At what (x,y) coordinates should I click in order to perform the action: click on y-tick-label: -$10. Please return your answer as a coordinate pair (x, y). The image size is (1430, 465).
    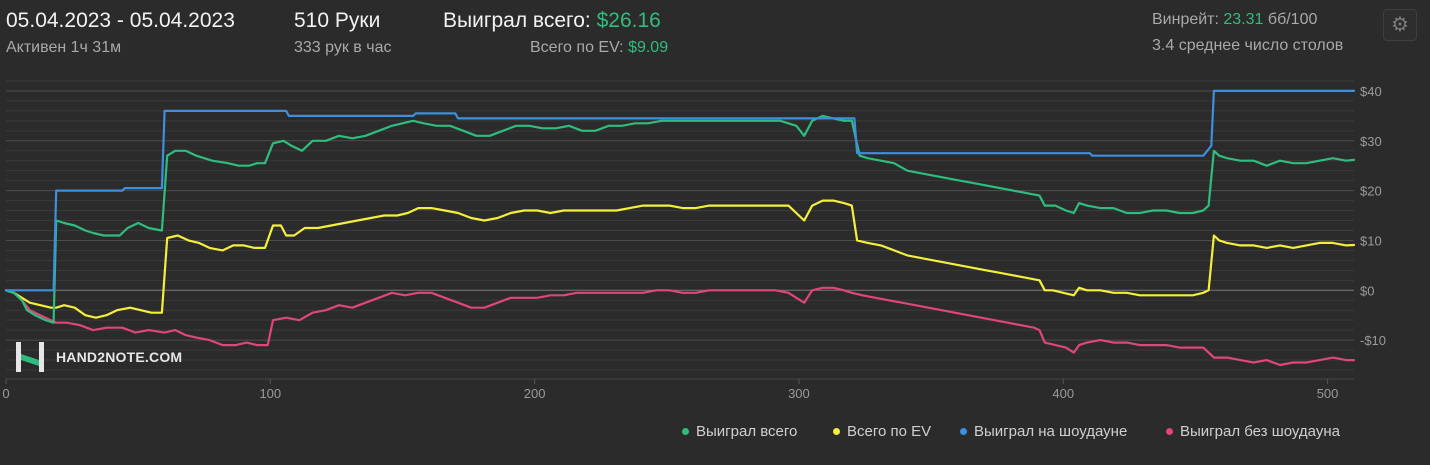
    Looking at the image, I should click on (1373, 340).